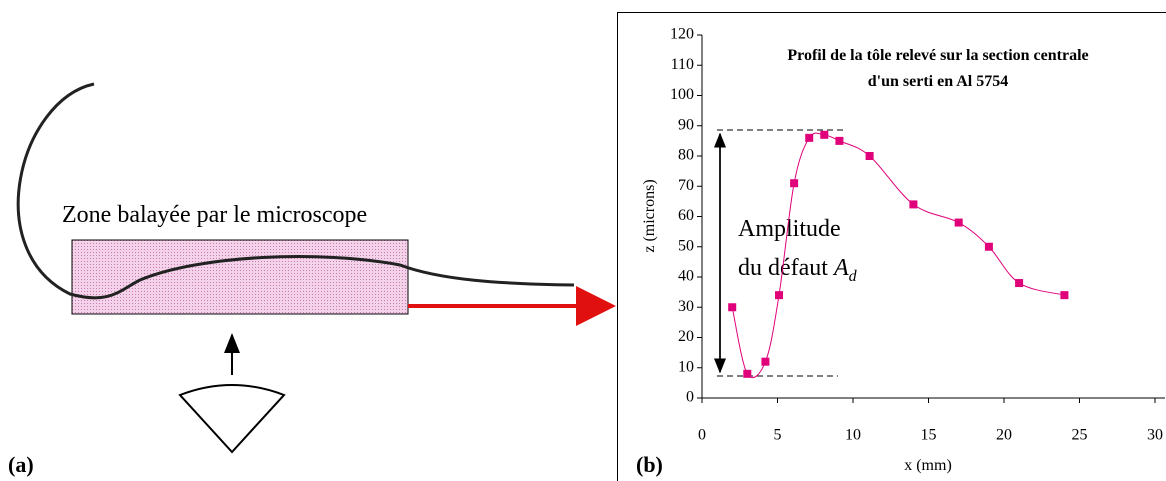 The height and width of the screenshot is (481, 1166). I want to click on y-tick-label: 60, so click(686, 215).